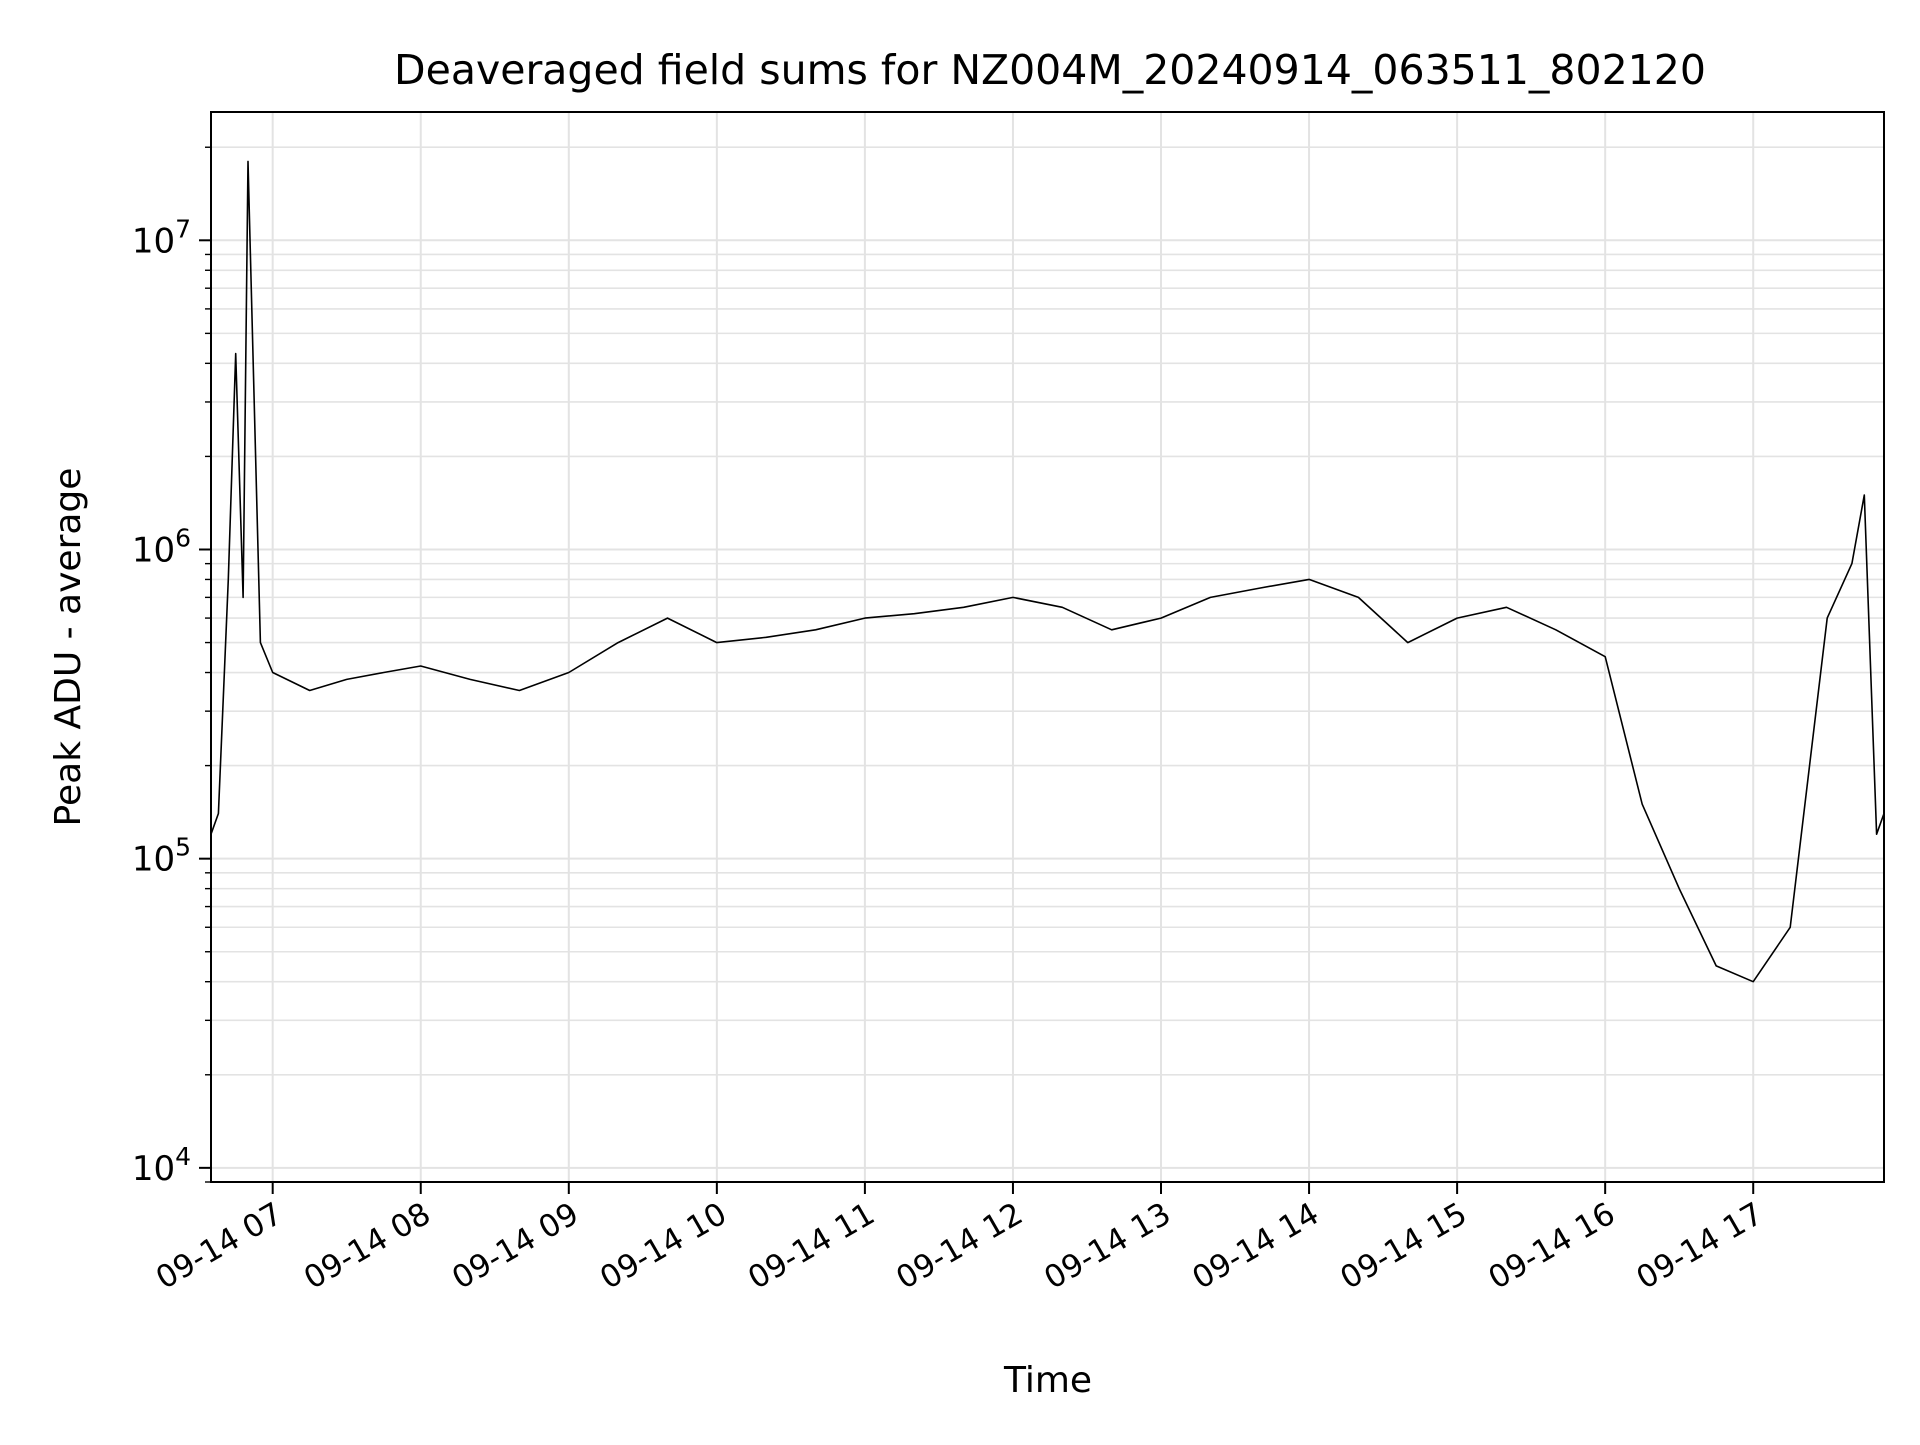 Image resolution: width=1920 pixels, height=1445 pixels. I want to click on y-tick-label: 10⁴, so click(161, 1165).